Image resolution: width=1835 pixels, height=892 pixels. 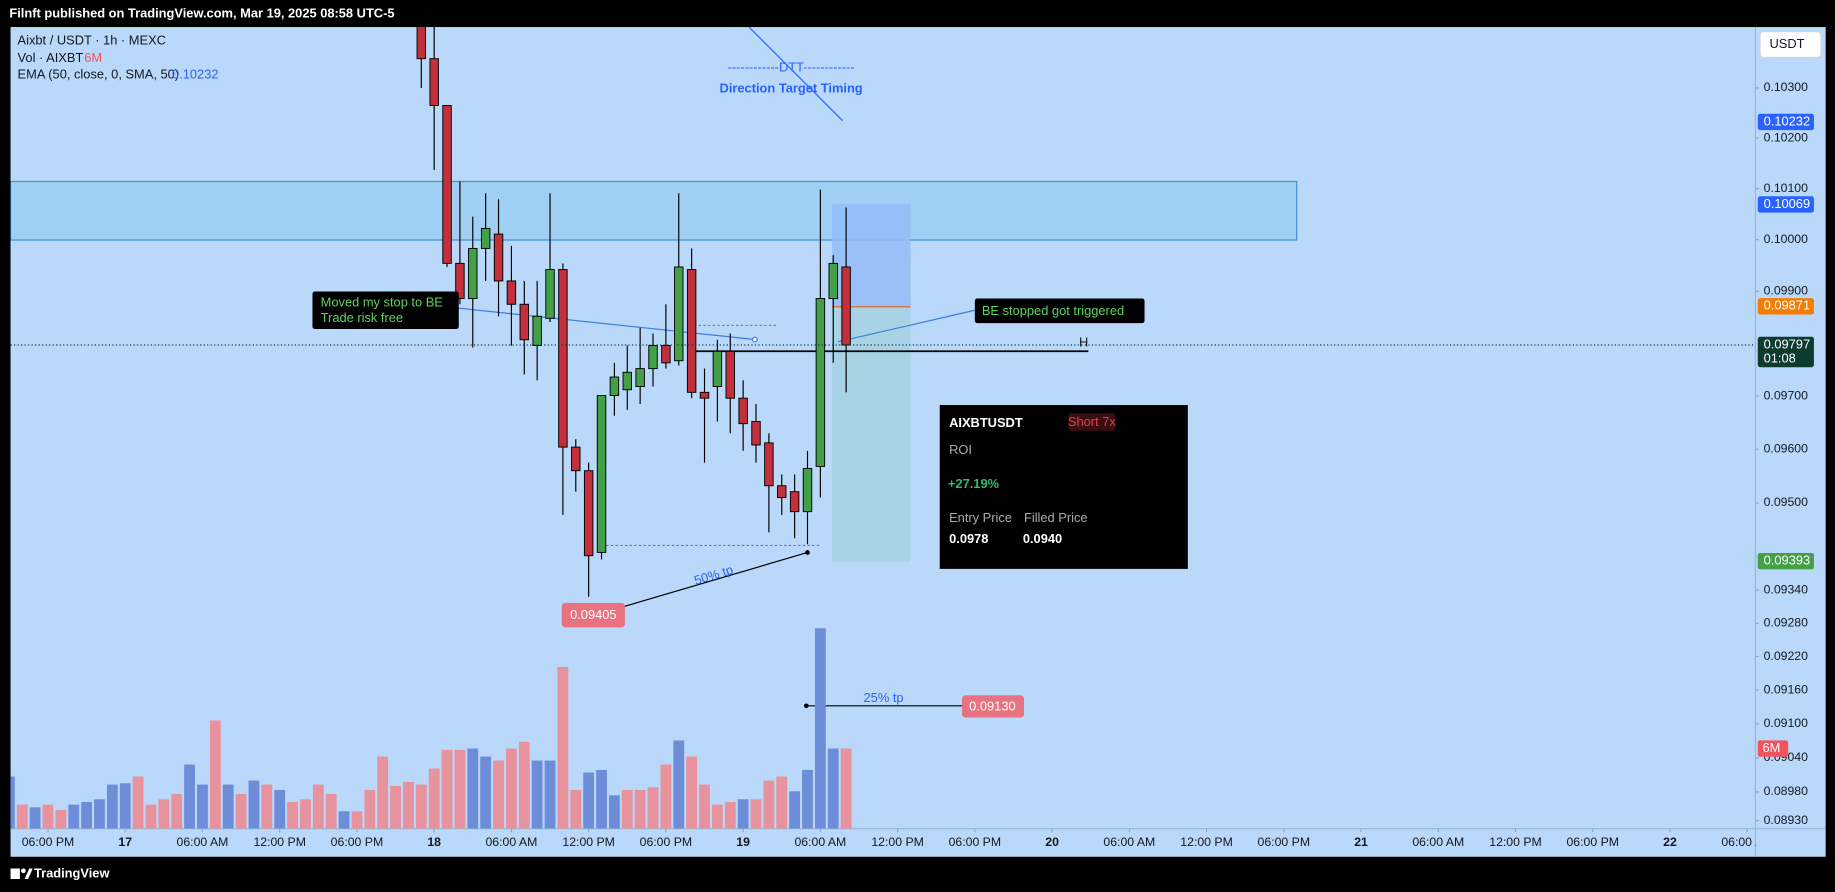 What do you see at coordinates (125, 842) in the screenshot?
I see `x-tick-label: 17` at bounding box center [125, 842].